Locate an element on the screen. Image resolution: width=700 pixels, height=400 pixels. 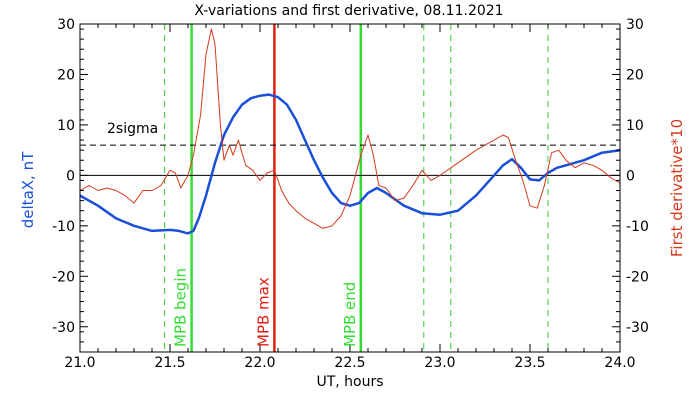
y-right-tick-label-1: 20 is located at coordinates (635, 75).